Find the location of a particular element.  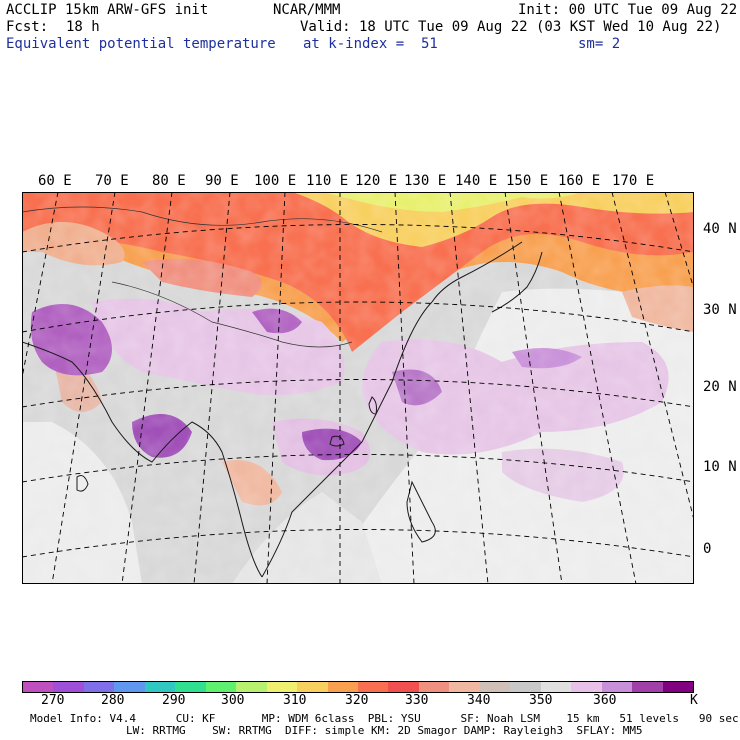

colorbar-tick-label: 320 is located at coordinates (357, 700).